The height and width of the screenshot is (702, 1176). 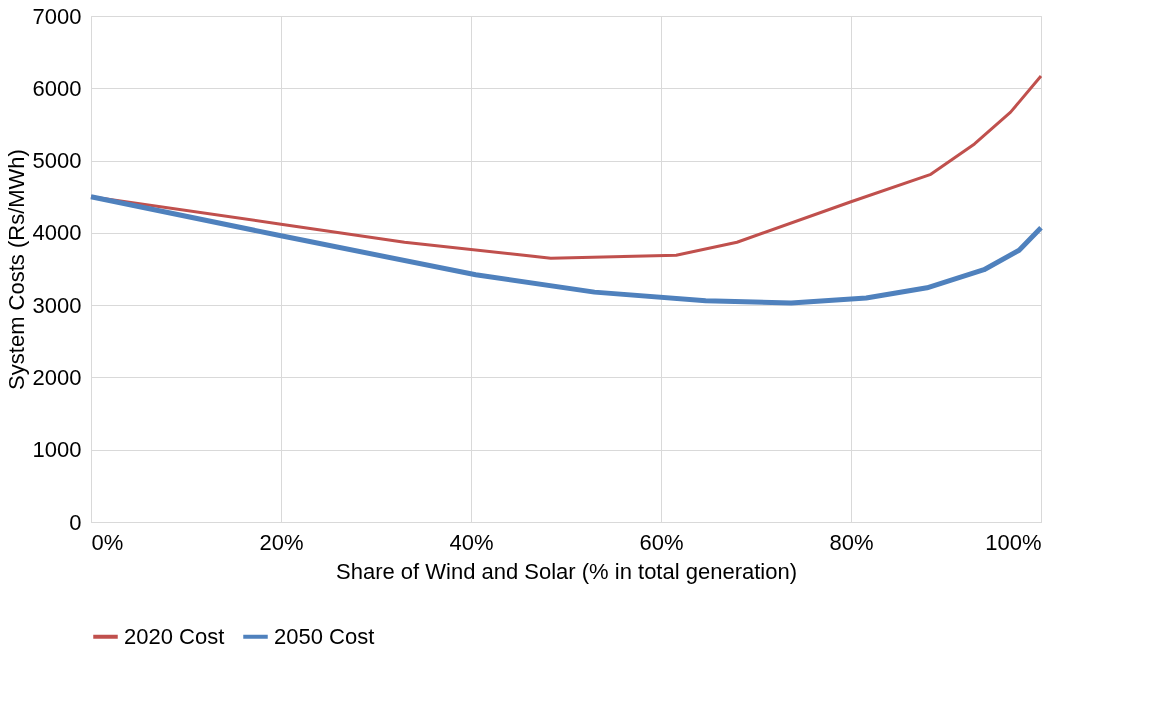 What do you see at coordinates (57, 450) in the screenshot?
I see `y-tick-label: 1000` at bounding box center [57, 450].